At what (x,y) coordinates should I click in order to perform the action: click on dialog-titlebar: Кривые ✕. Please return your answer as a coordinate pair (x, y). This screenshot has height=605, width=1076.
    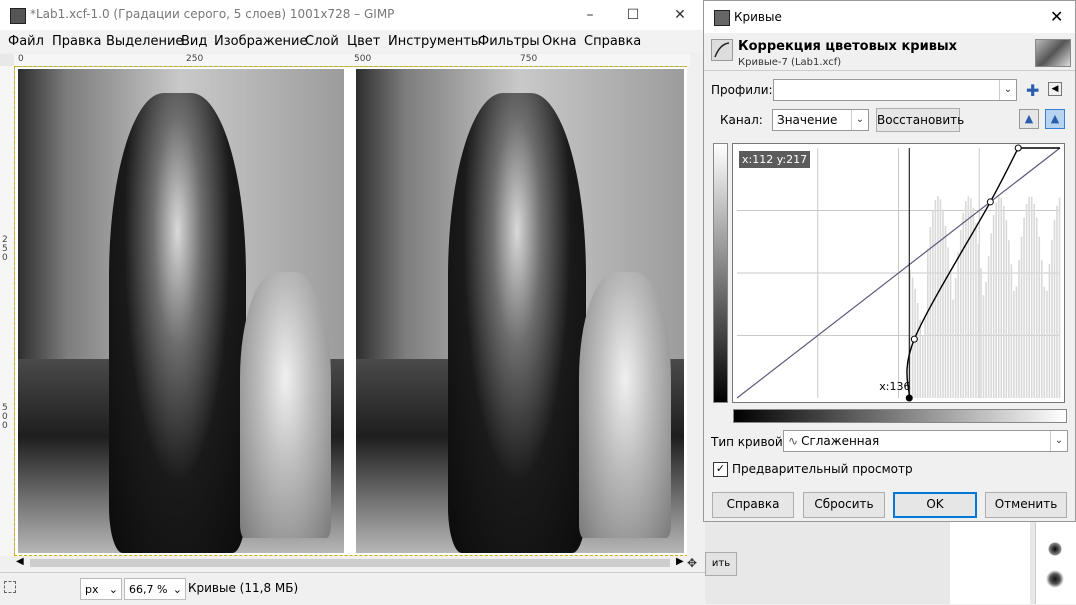
    Looking at the image, I should click on (889, 17).